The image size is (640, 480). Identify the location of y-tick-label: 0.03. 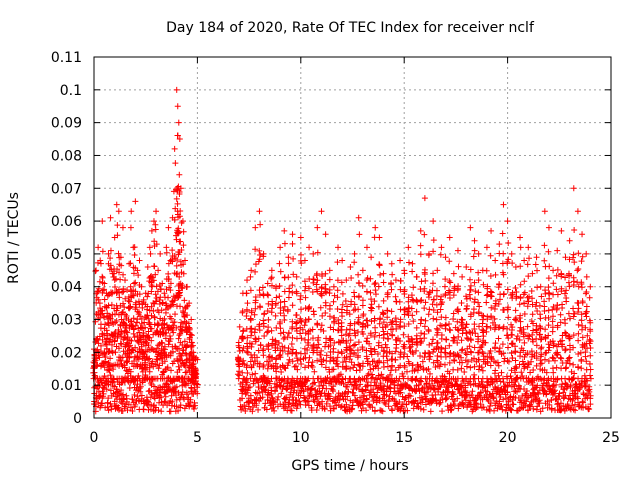
(66, 321).